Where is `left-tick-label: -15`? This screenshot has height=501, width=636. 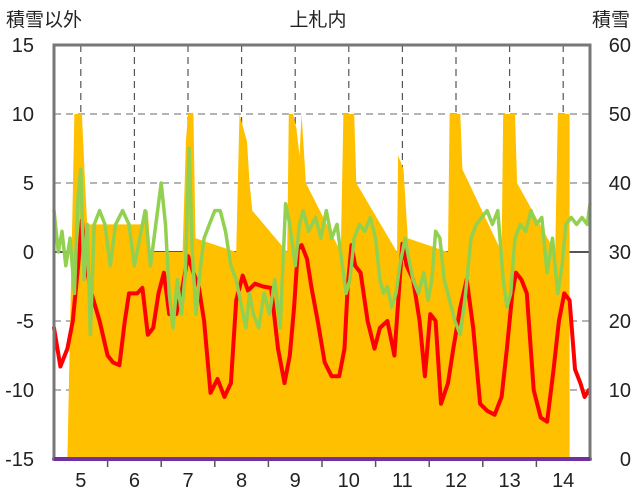 left-tick-label: -15 is located at coordinates (19, 460).